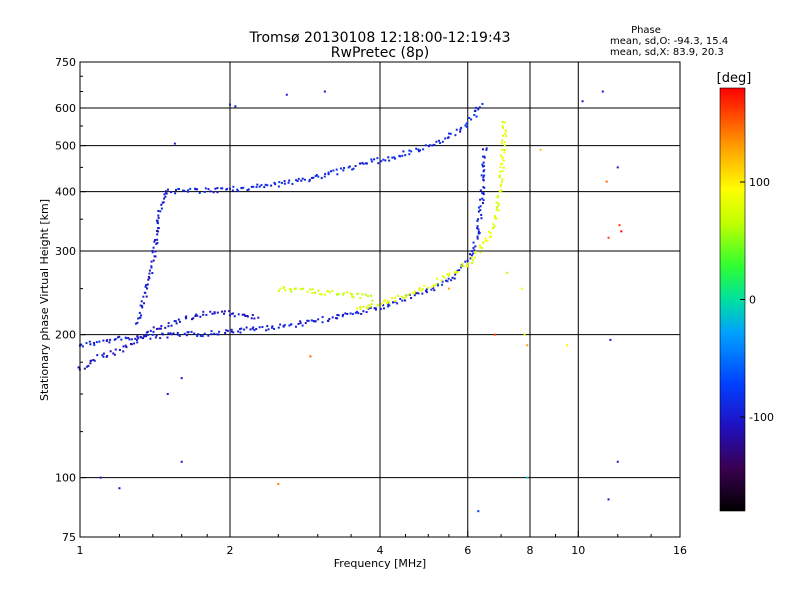 Image resolution: width=800 pixels, height=600 pixels. What do you see at coordinates (230, 550) in the screenshot?
I see `x-tick-label: 2` at bounding box center [230, 550].